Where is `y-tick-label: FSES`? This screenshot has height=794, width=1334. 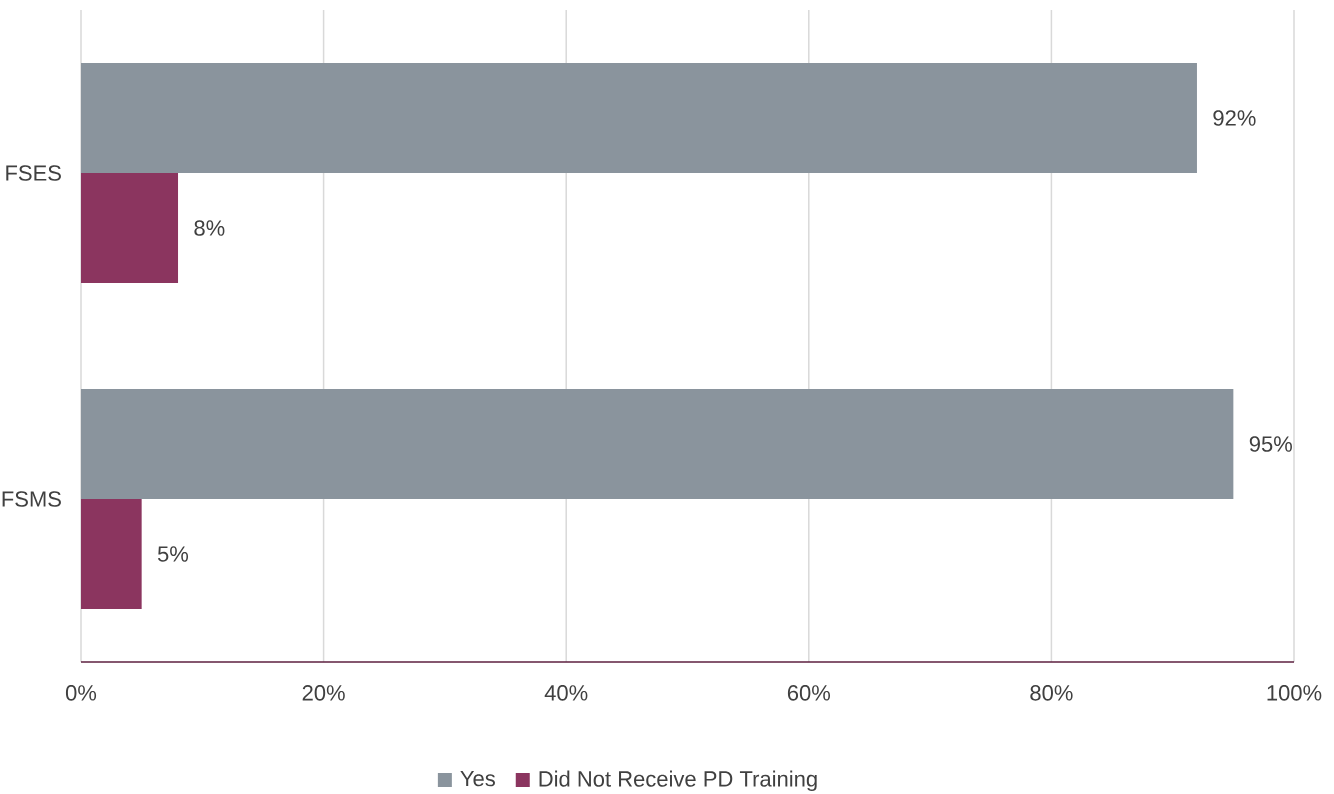
y-tick-label: FSES is located at coordinates (33, 173).